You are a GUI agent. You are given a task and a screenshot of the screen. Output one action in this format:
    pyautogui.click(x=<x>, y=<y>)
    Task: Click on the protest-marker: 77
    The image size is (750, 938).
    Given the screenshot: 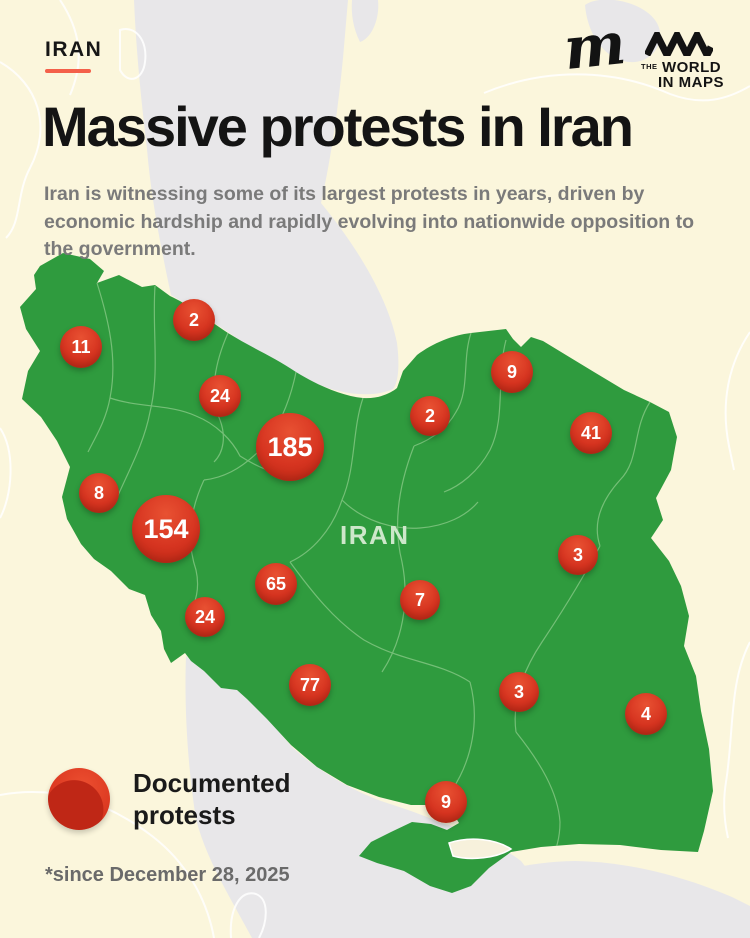 What is the action you would take?
    pyautogui.click(x=310, y=685)
    